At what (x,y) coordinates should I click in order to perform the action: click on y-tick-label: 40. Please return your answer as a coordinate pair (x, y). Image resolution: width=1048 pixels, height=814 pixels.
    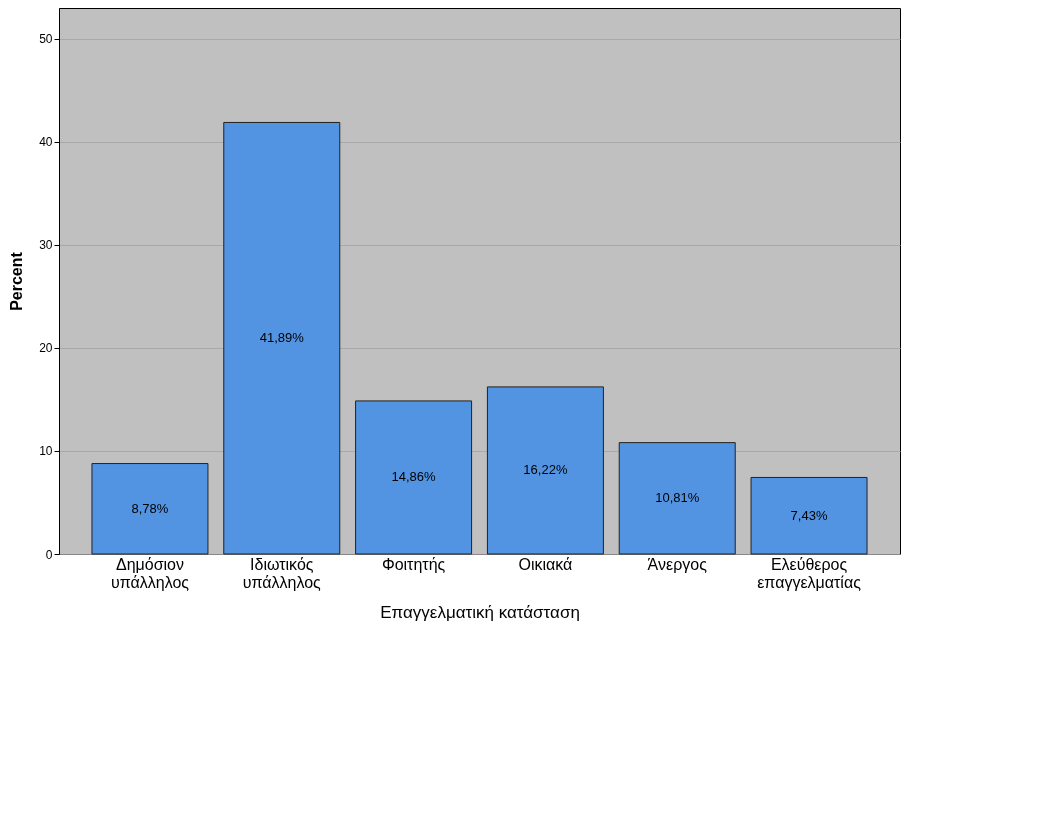
    Looking at the image, I should click on (46, 142).